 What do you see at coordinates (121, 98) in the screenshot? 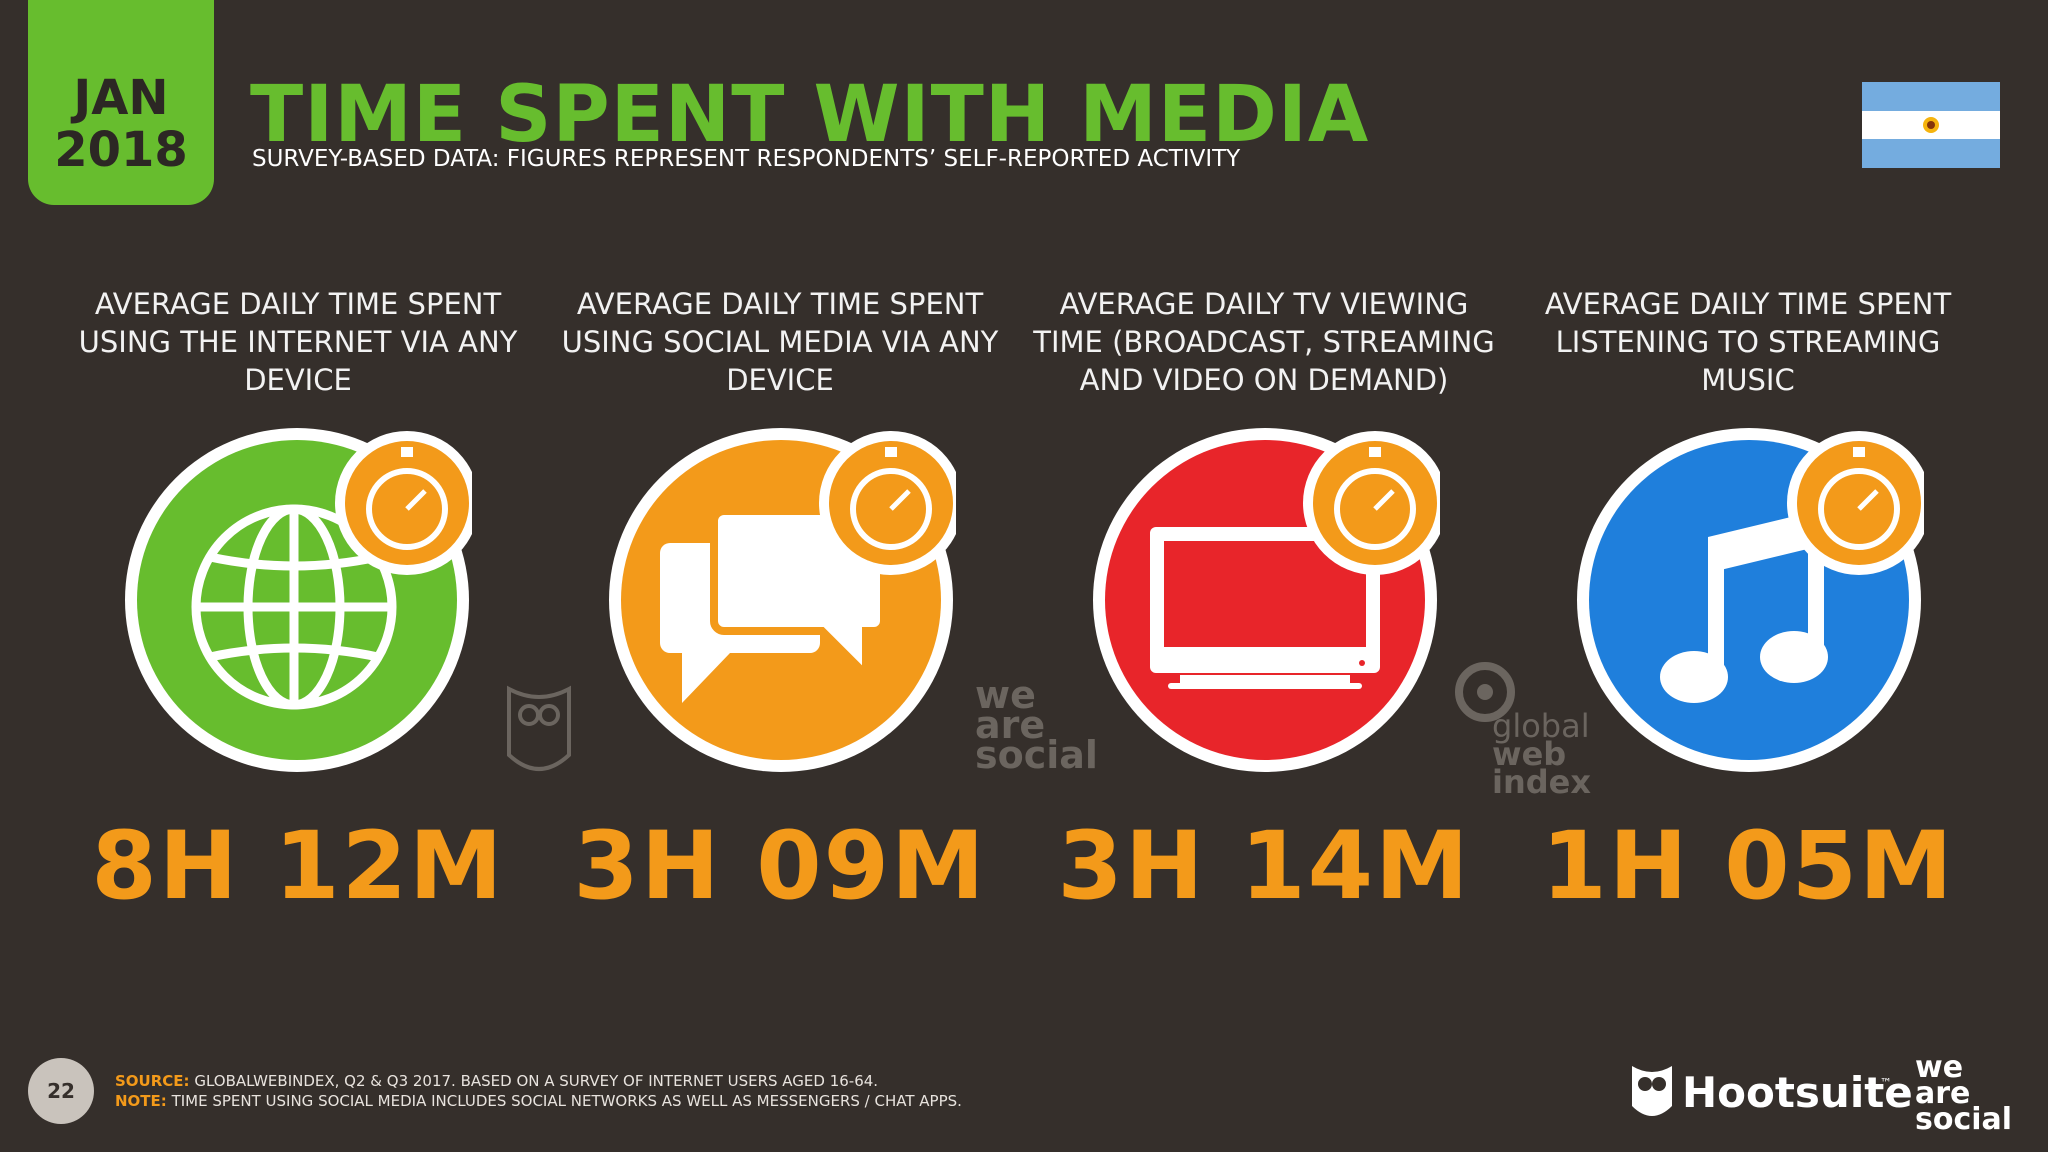
I see `date-month: JAN` at bounding box center [121, 98].